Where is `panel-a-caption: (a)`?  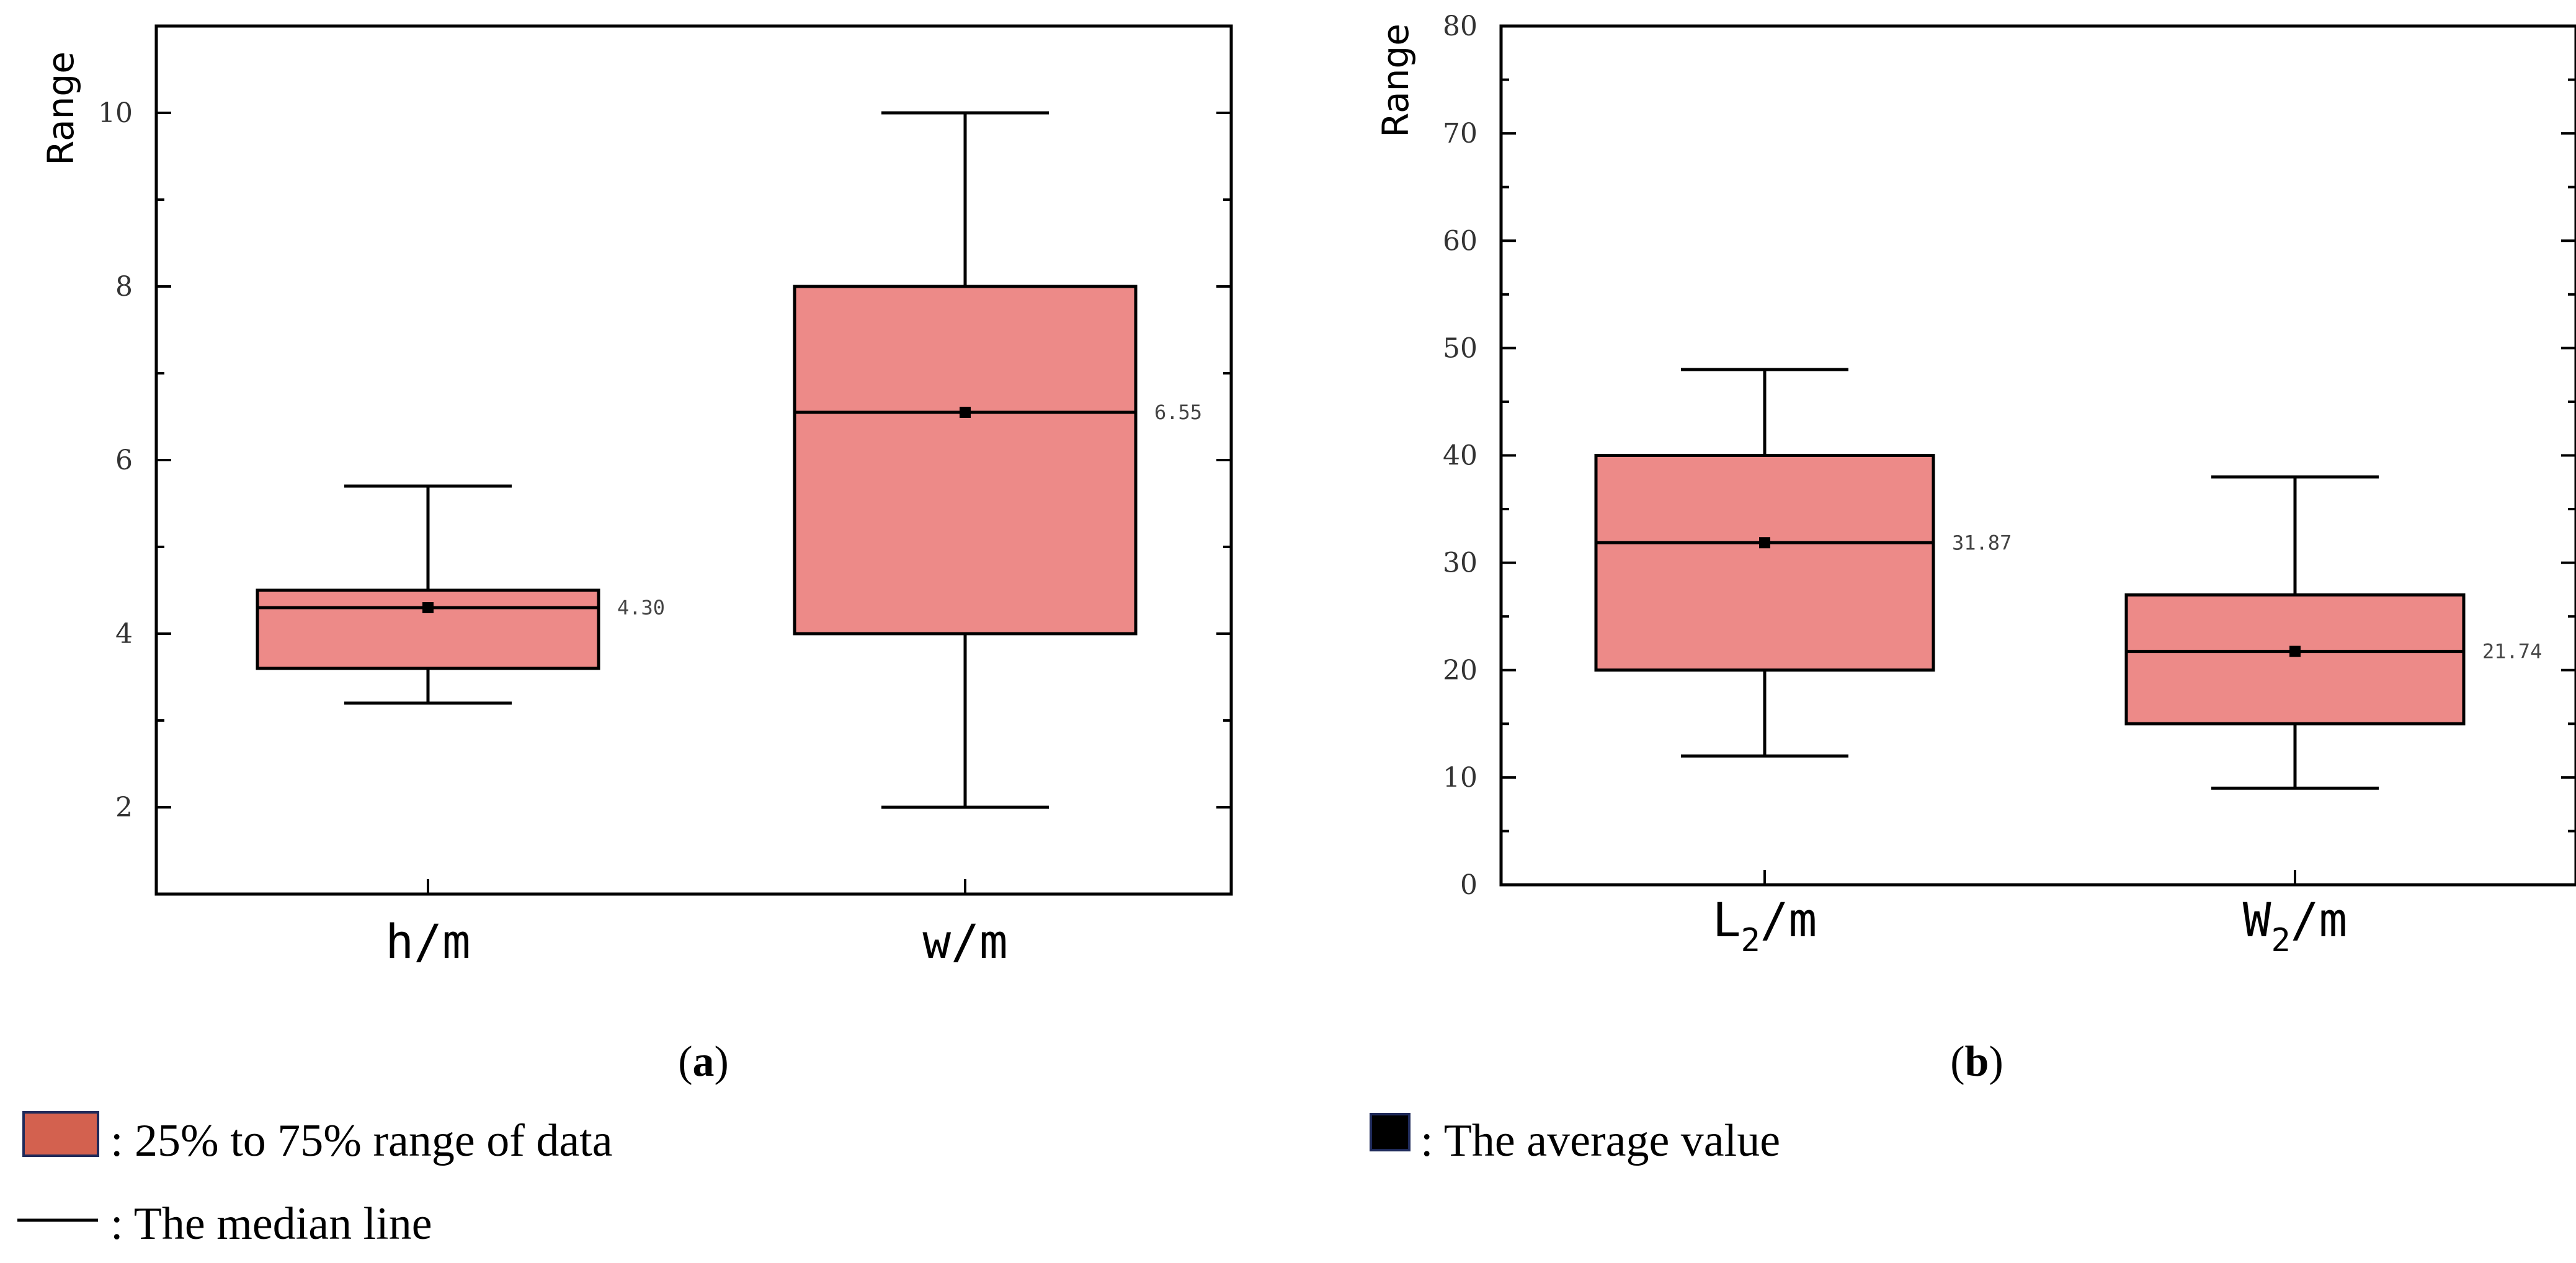 panel-a-caption: (a) is located at coordinates (703, 1062).